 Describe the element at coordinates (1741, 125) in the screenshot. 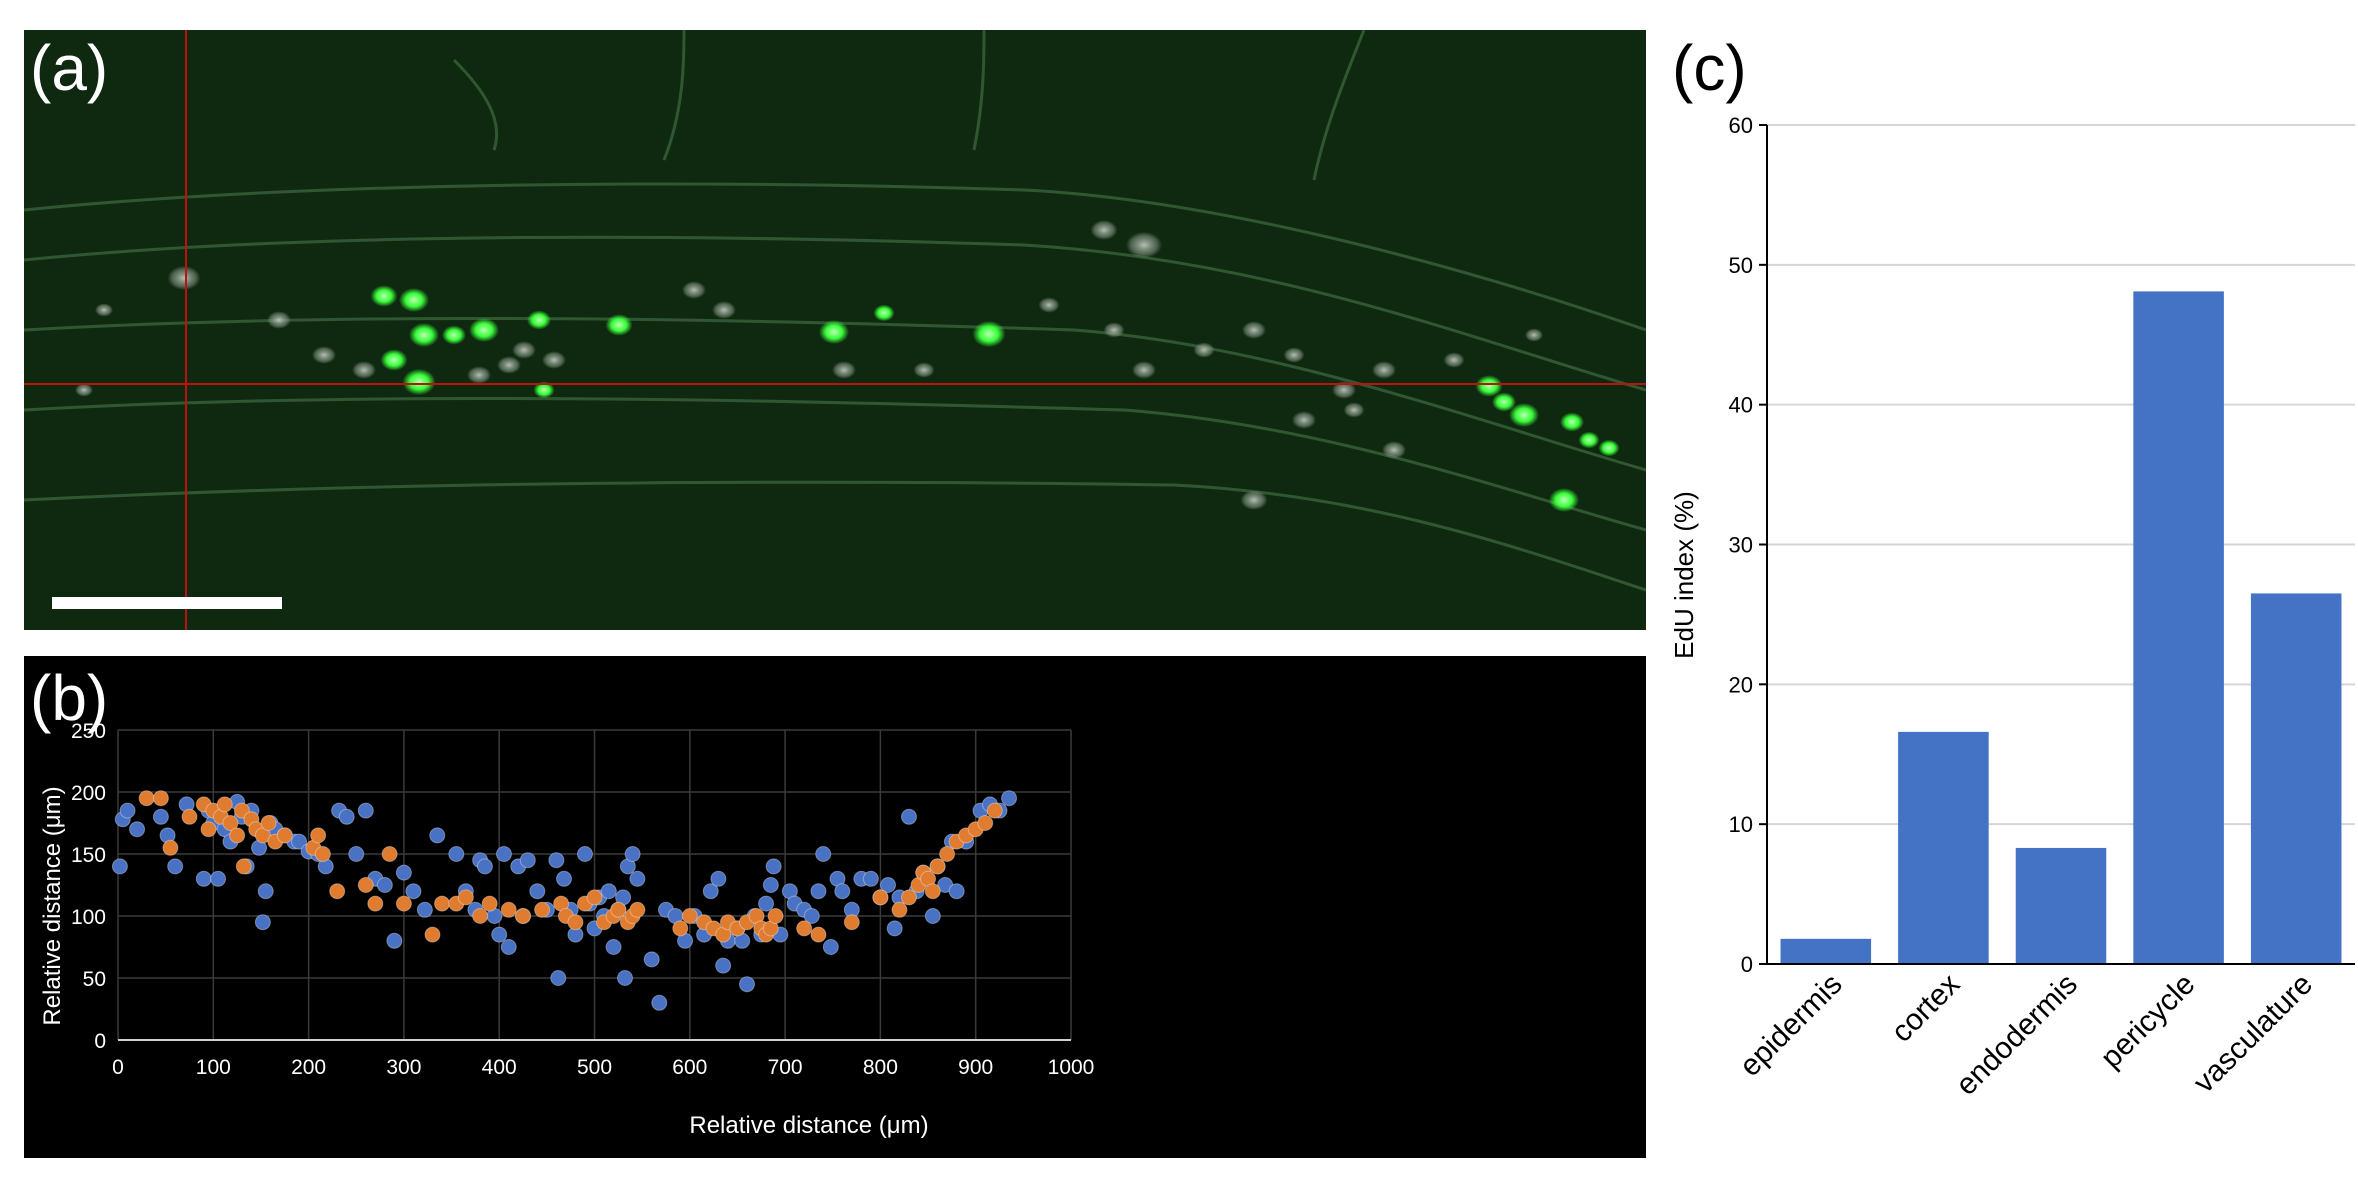

I see `bar-ytick-label: 60` at that location.